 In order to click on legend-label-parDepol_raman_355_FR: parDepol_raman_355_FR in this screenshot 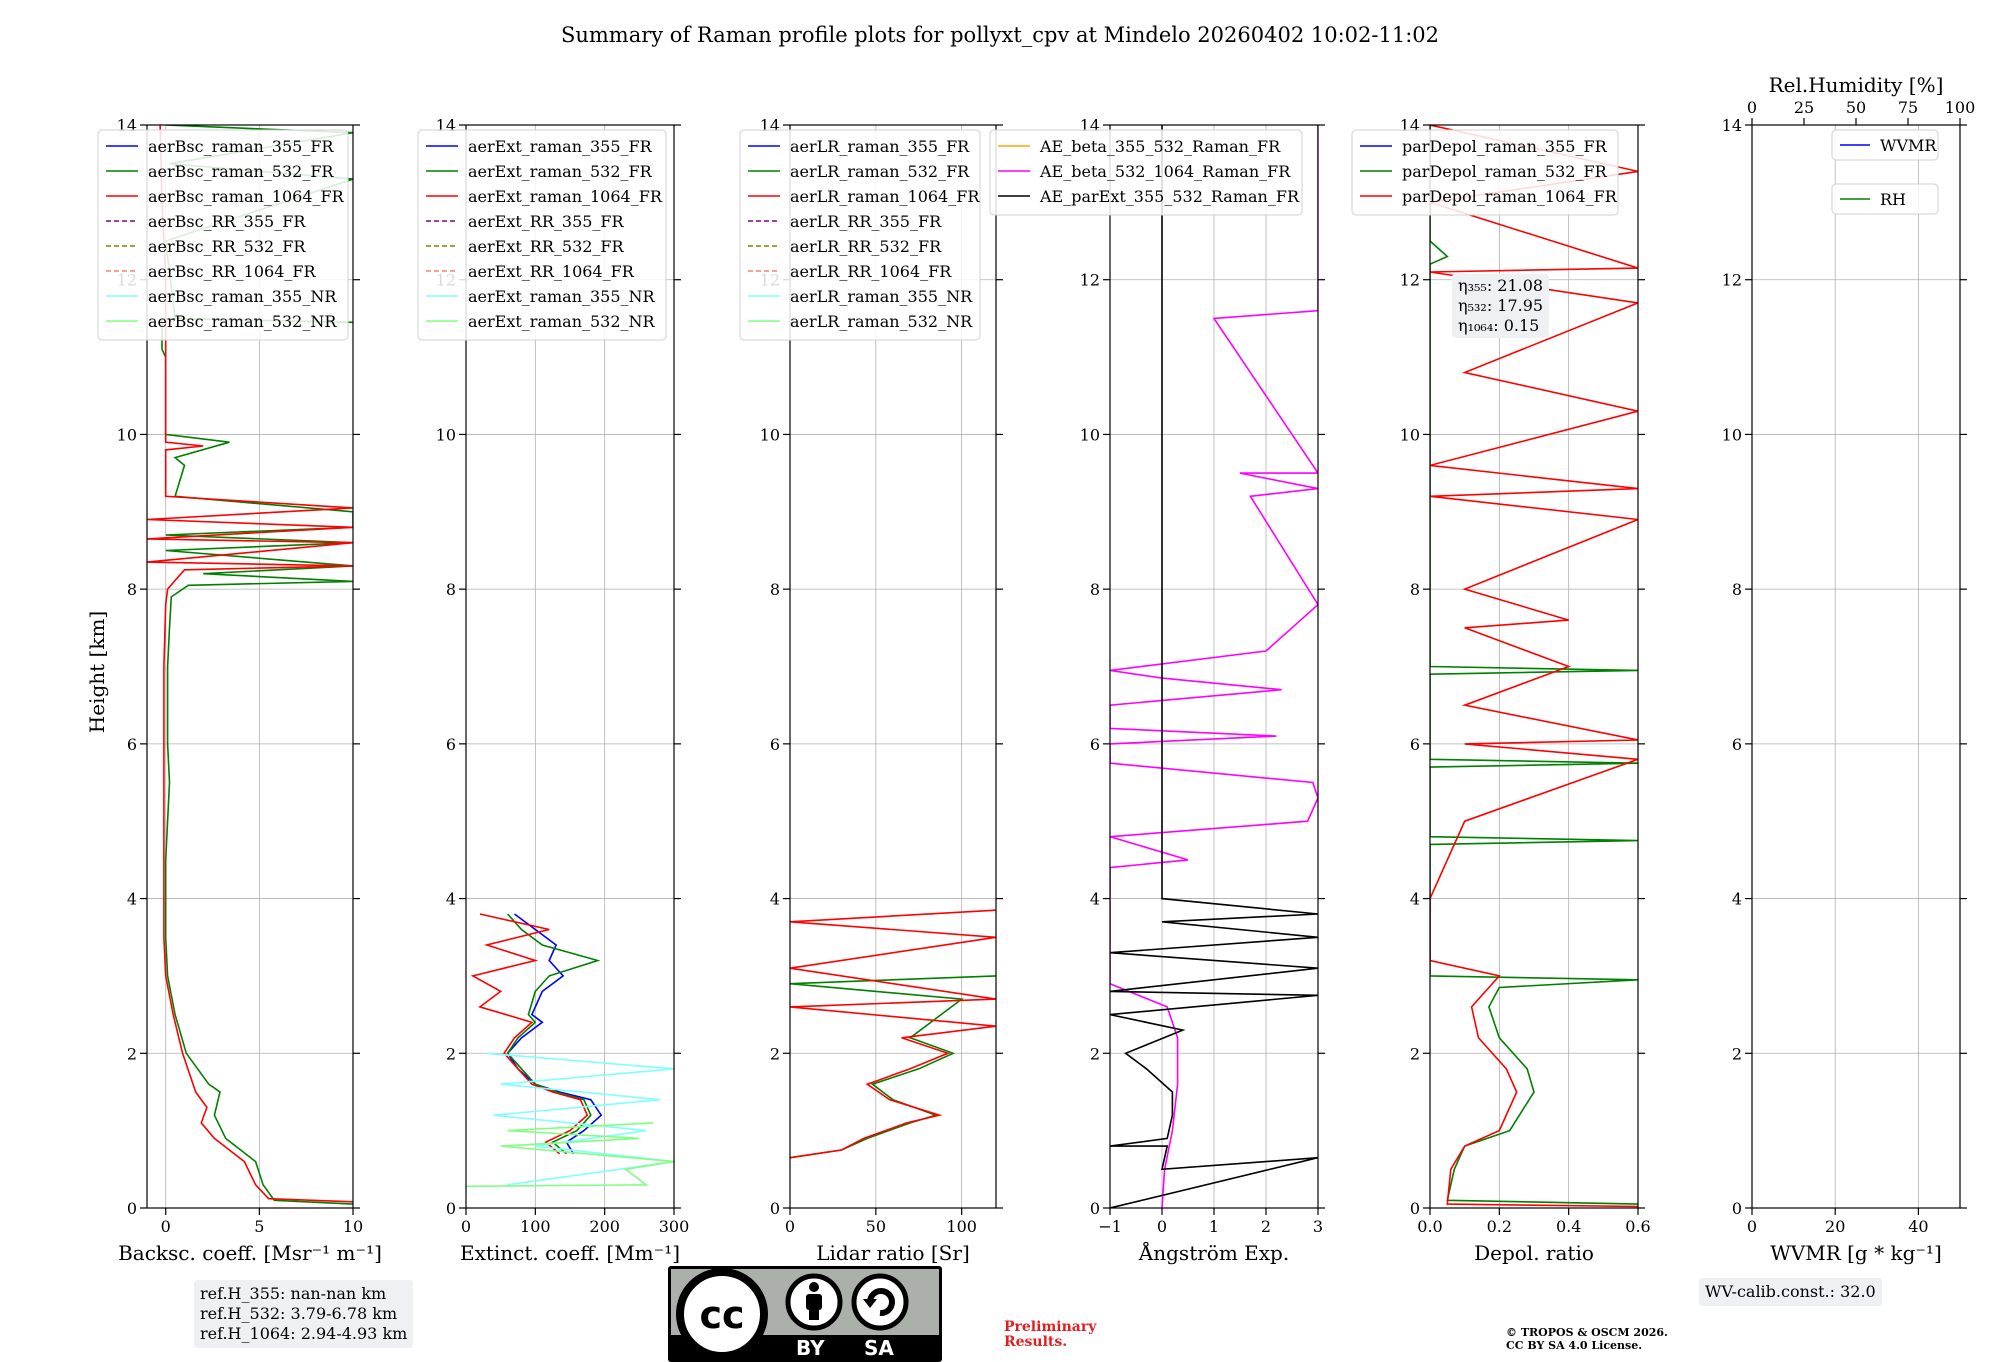, I will do `click(1505, 146)`.